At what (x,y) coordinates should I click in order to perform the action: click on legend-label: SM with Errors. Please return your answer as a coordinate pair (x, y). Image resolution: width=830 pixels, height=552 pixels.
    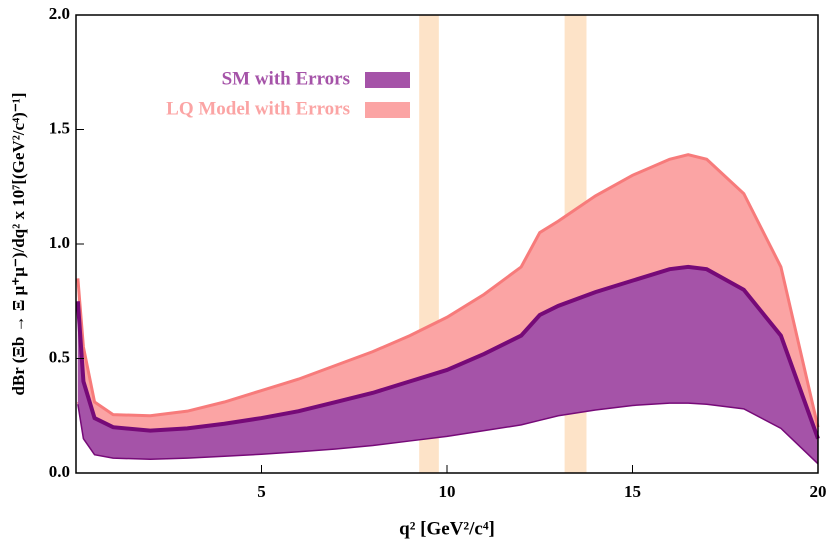
    Looking at the image, I should click on (286, 78).